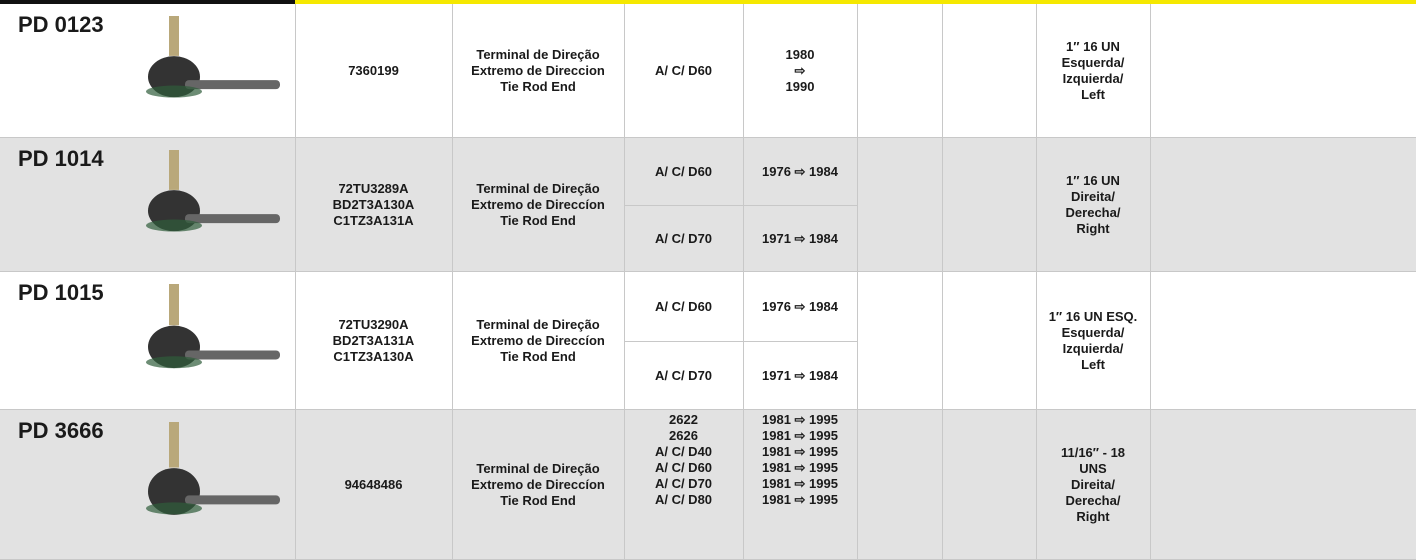 The image size is (1416, 560). What do you see at coordinates (683, 452) in the screenshot?
I see `application: A/ C/ D40` at bounding box center [683, 452].